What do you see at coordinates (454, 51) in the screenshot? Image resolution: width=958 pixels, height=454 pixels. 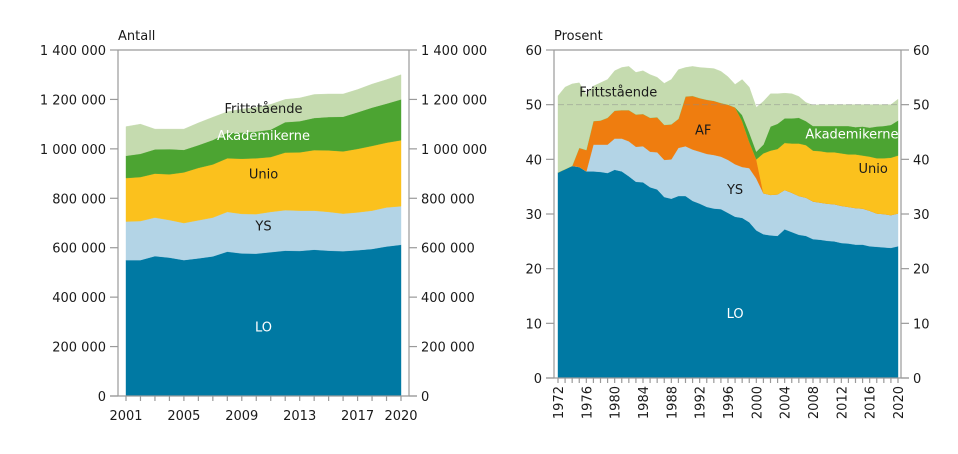 I see `y-tick-label-right: 1 400 000` at bounding box center [454, 51].